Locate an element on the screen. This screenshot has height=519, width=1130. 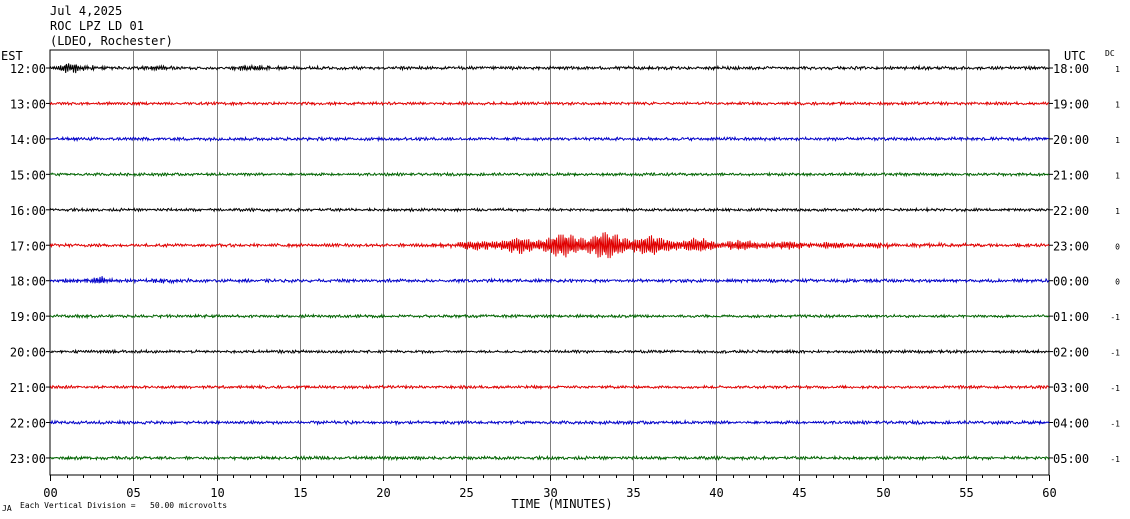
est-hour-label: 23:00 is located at coordinates (28, 459).